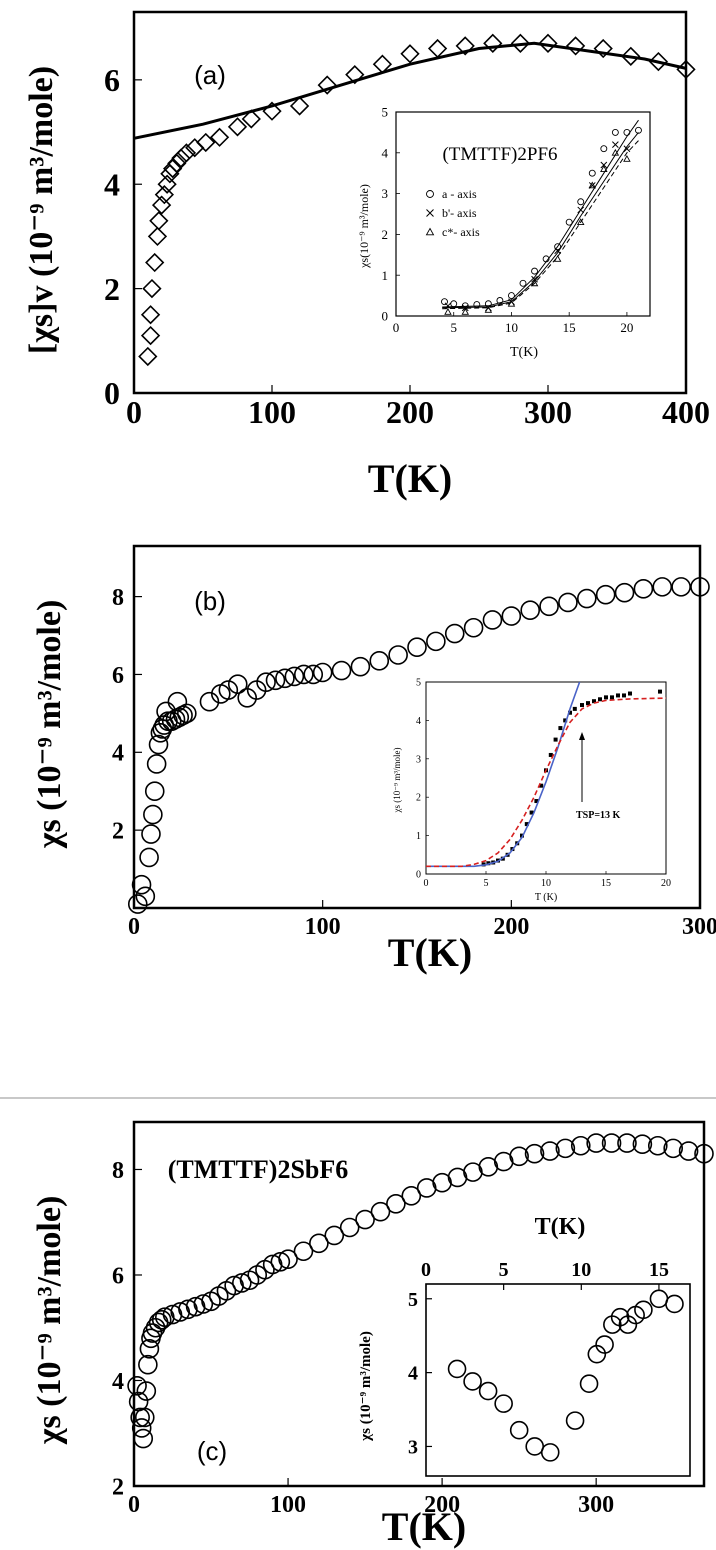 The image size is (716, 1550). I want to click on panel-label: (b), so click(210, 601).